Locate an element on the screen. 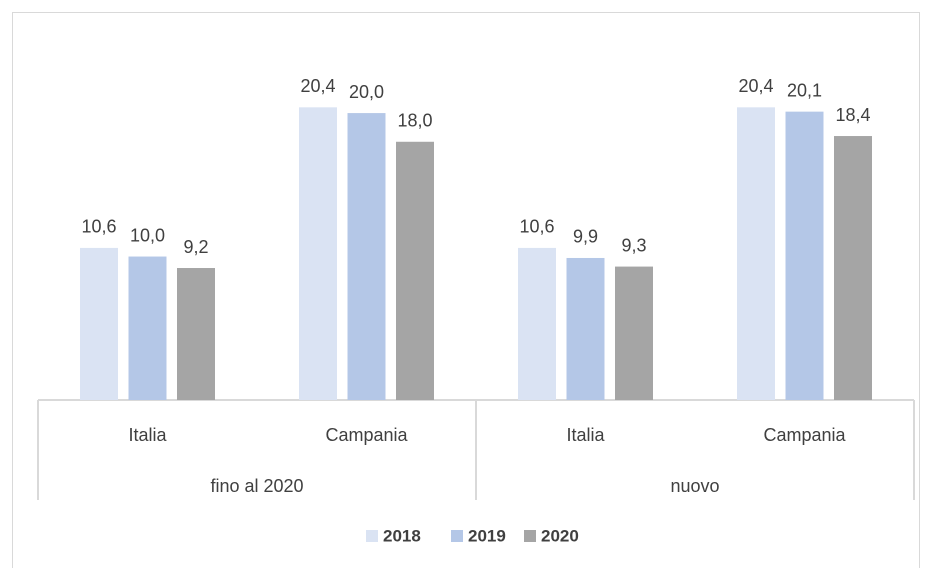 The height and width of the screenshot is (568, 932). data-label: 9,2 is located at coordinates (195, 247).